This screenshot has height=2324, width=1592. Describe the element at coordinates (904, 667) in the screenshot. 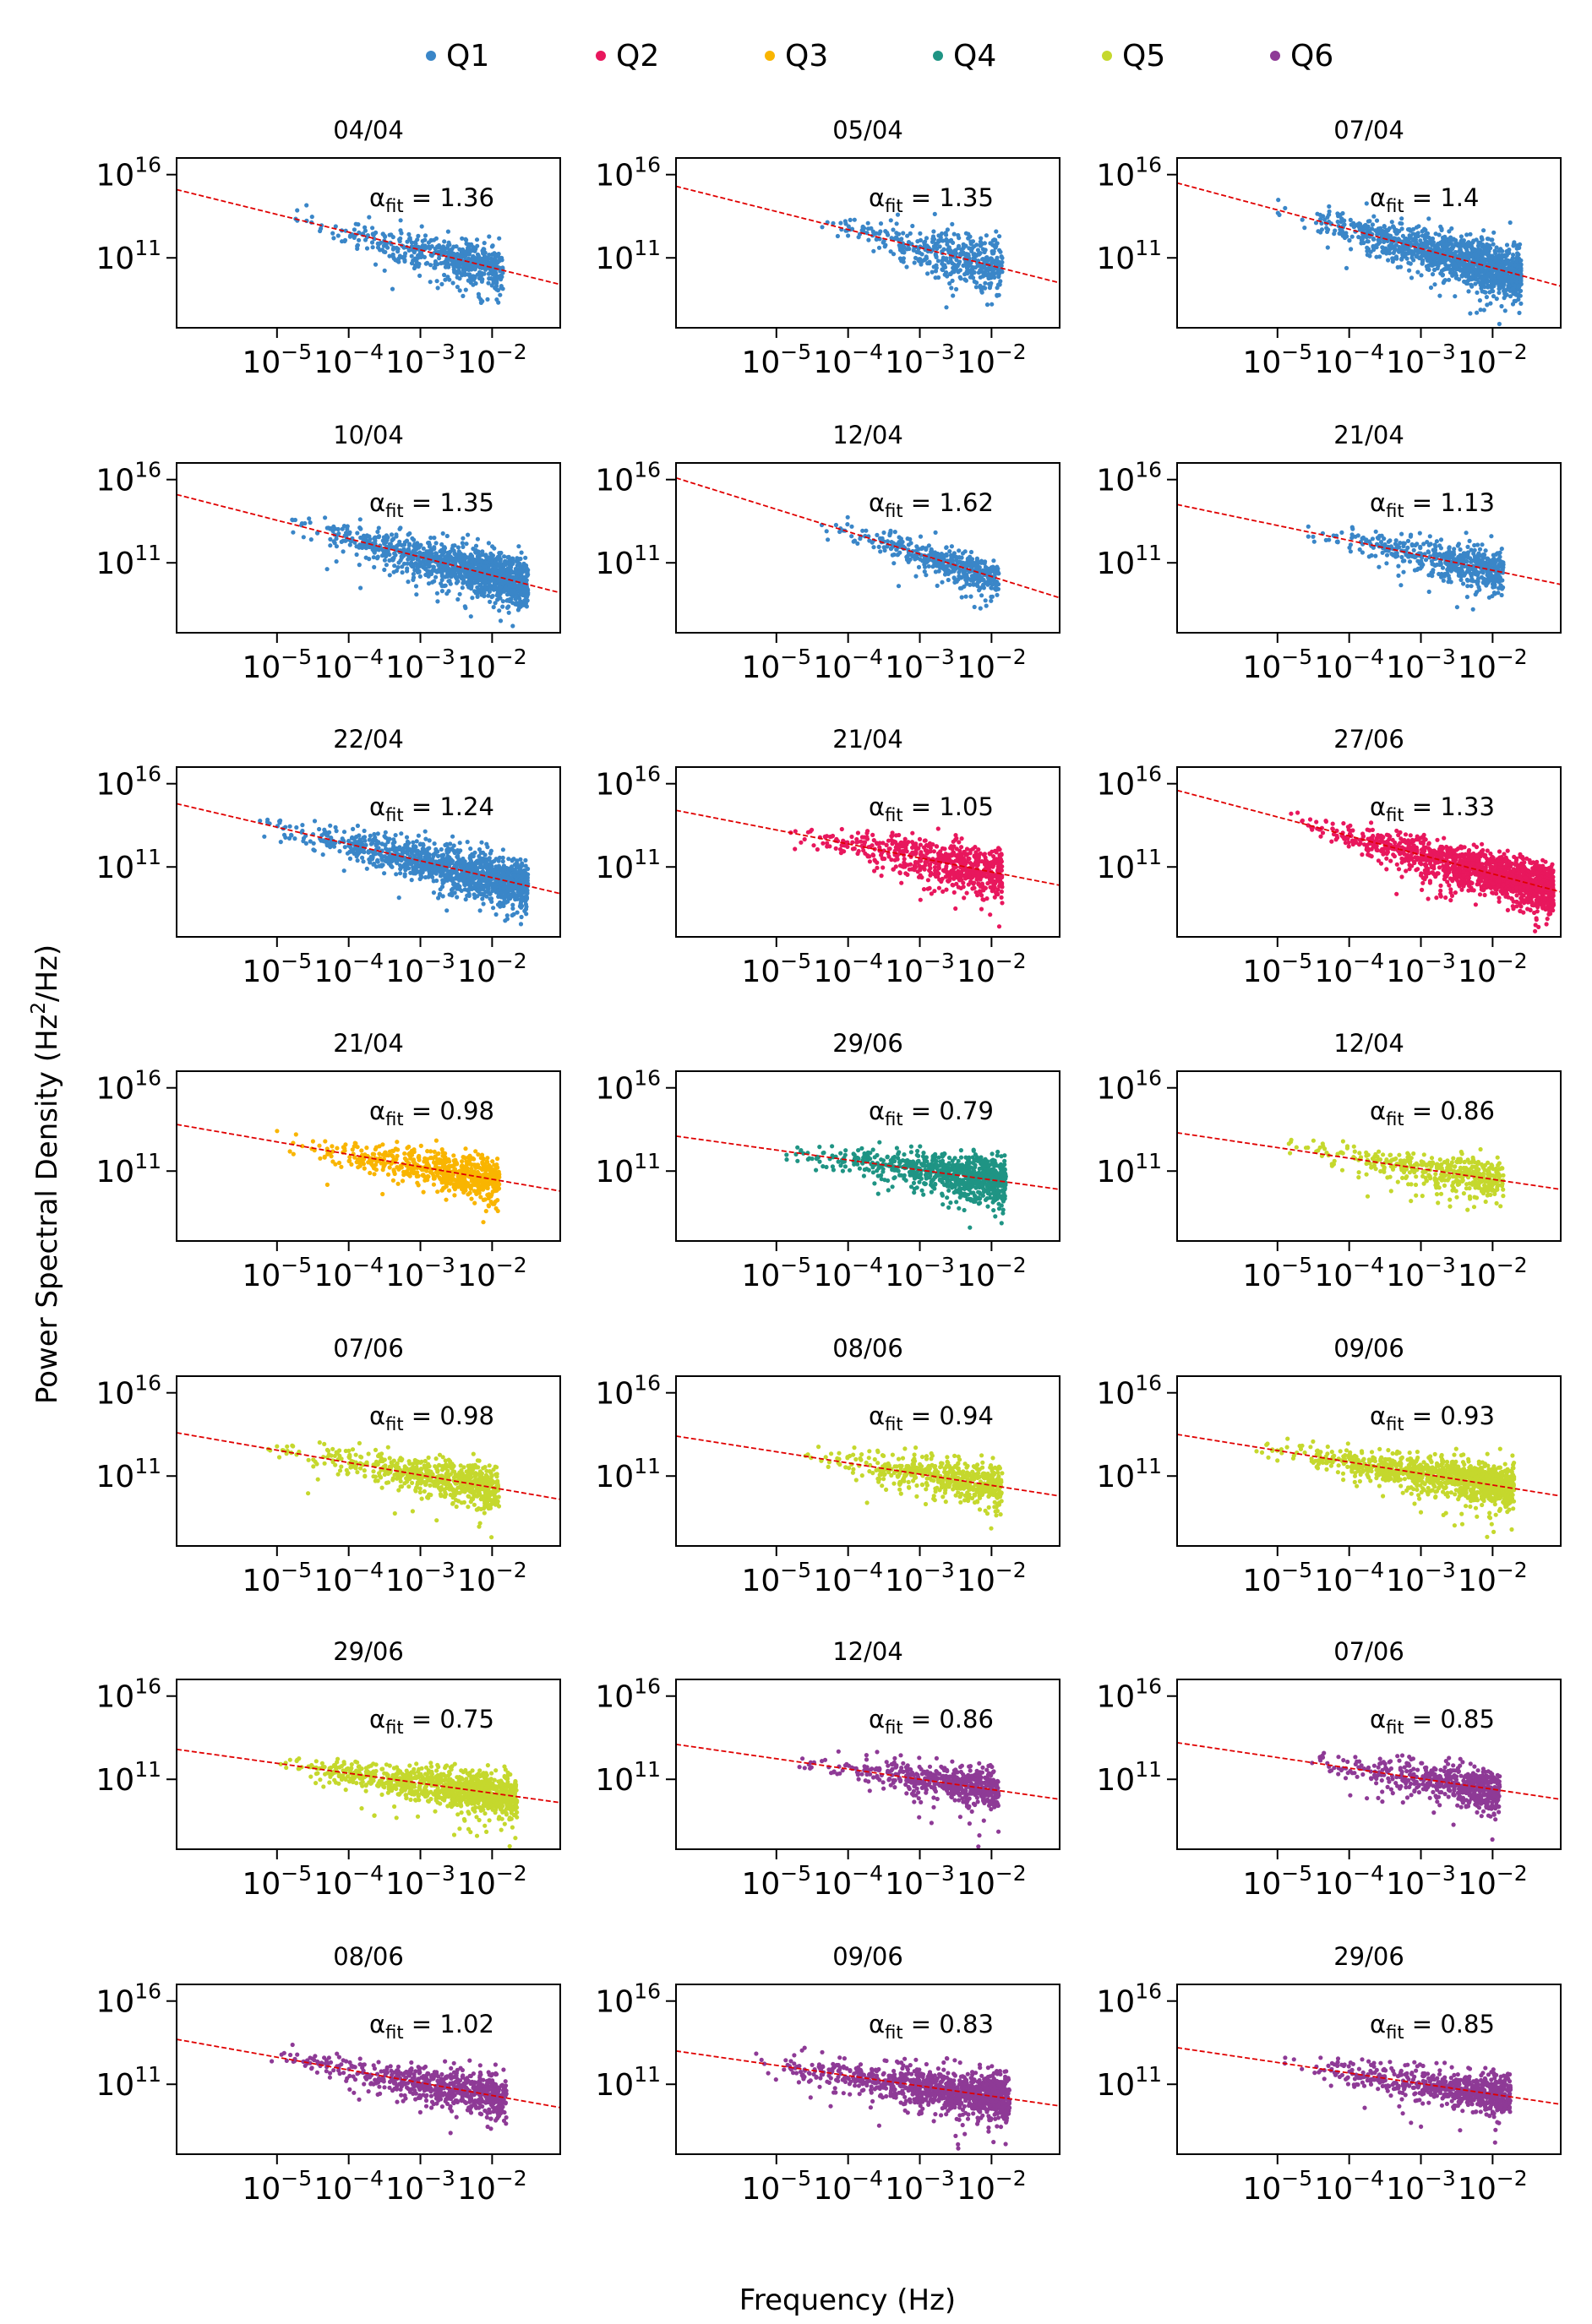

I see `x-tick-base: 10` at that location.